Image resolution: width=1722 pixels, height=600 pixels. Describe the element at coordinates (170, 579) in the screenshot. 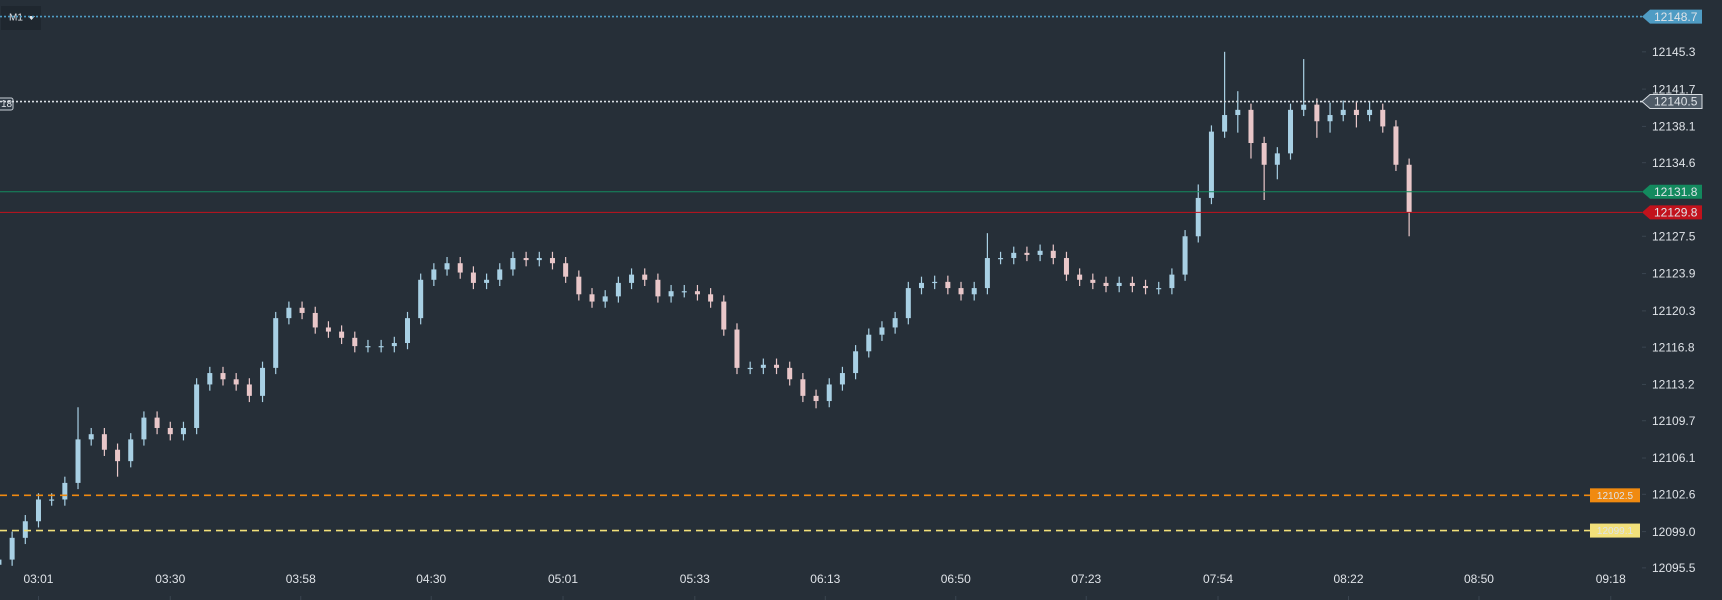

I see `x-tick-label: 03:30` at that location.